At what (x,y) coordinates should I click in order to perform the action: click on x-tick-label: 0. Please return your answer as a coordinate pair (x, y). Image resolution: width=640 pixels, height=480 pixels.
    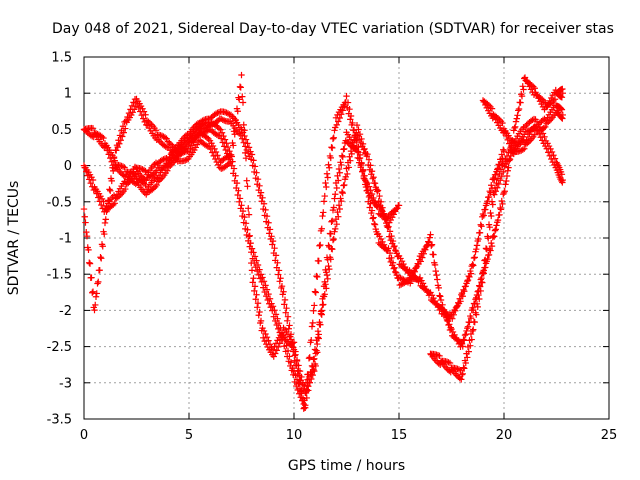
    Looking at the image, I should click on (84, 435).